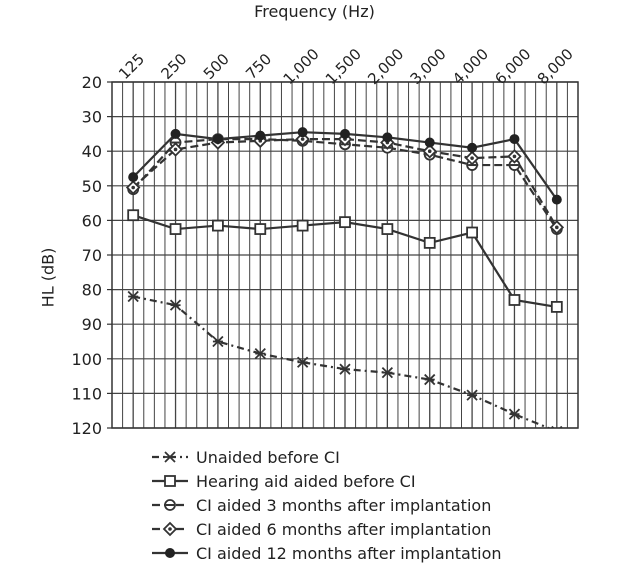  I want to click on y-tick-label: 90, so click(92, 324).